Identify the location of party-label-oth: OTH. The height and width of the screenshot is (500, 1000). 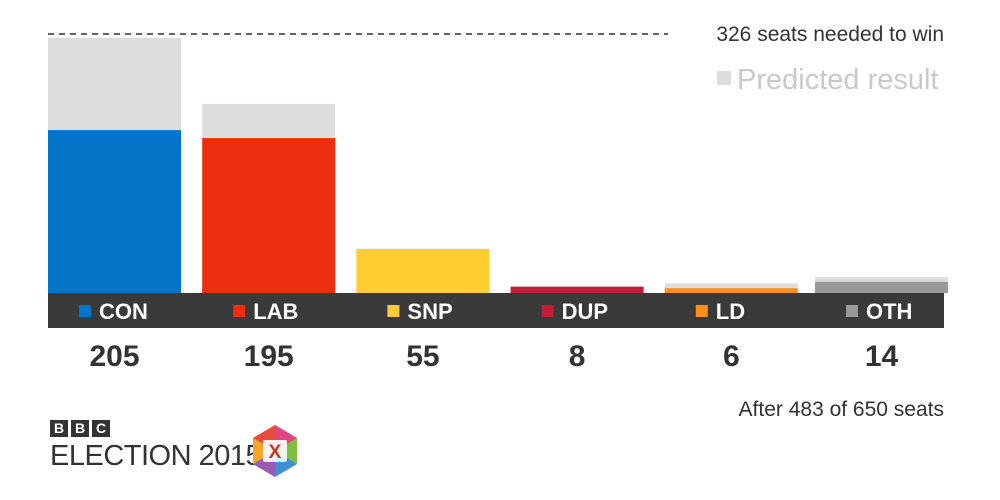
(889, 311).